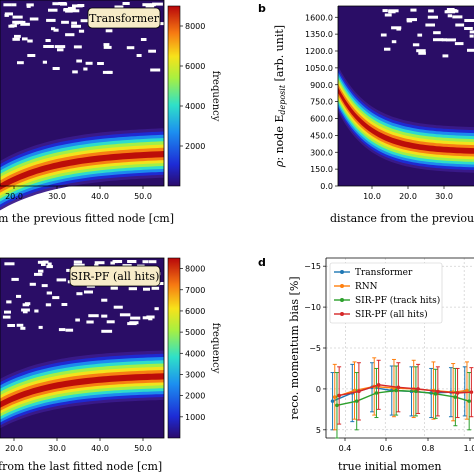  What do you see at coordinates (262, 262) in the screenshot?
I see `panel-d-label: d` at bounding box center [262, 262].